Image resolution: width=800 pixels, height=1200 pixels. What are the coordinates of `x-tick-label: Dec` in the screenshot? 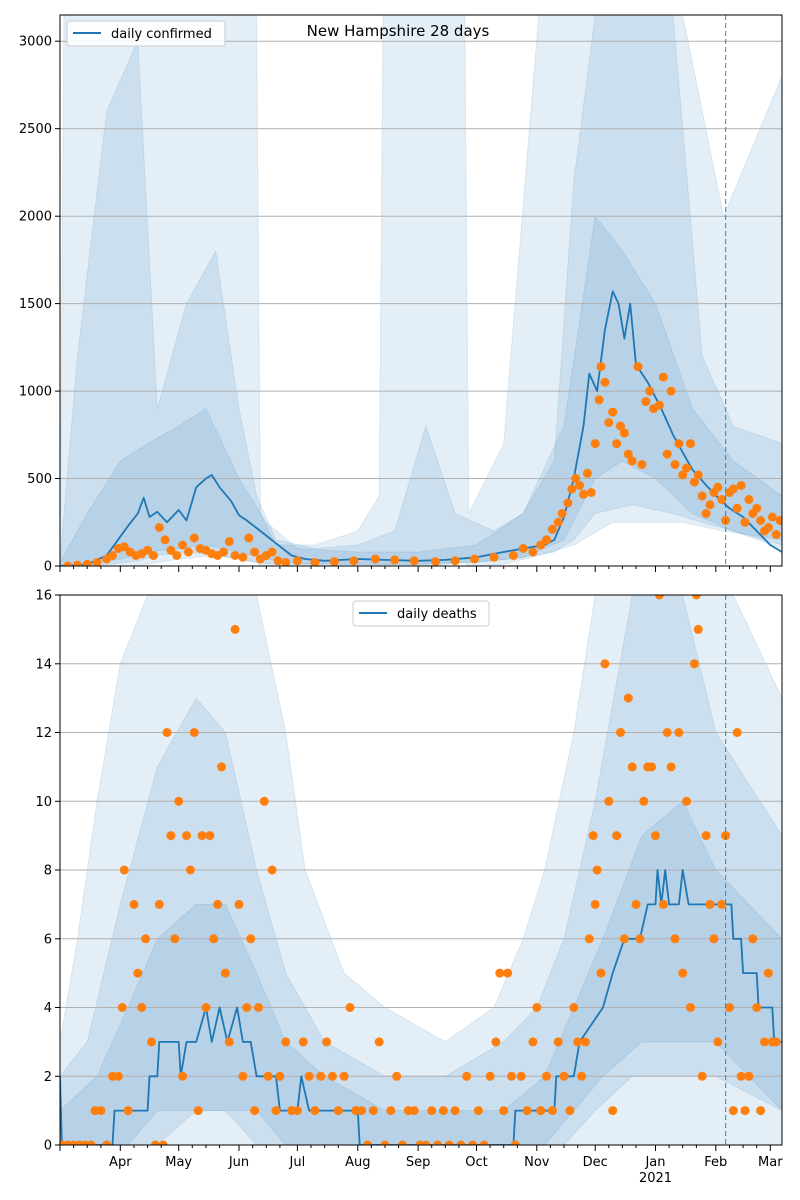 It's located at (595, 1162).